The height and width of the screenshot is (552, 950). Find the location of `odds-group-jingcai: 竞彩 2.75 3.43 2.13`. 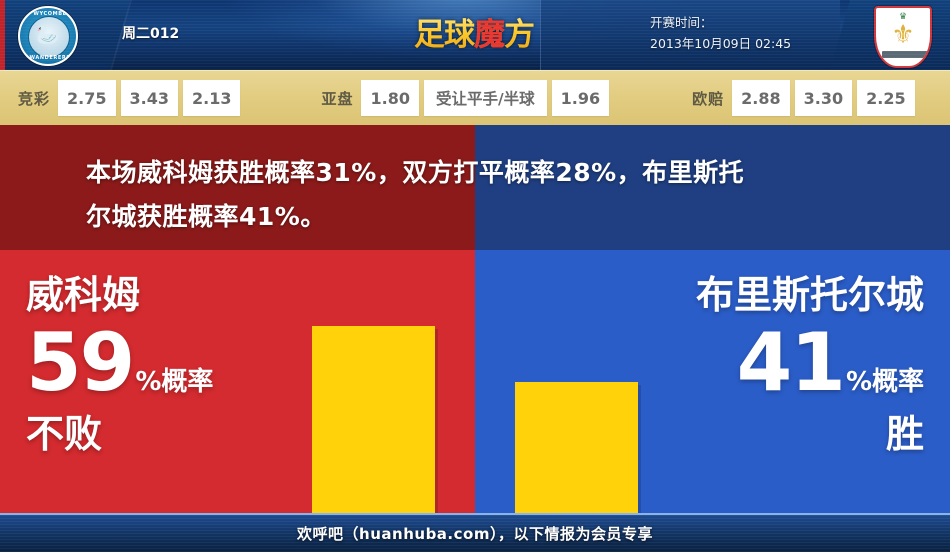

odds-group-jingcai: 竞彩 2.75 3.43 2.13 is located at coordinates (131, 98).